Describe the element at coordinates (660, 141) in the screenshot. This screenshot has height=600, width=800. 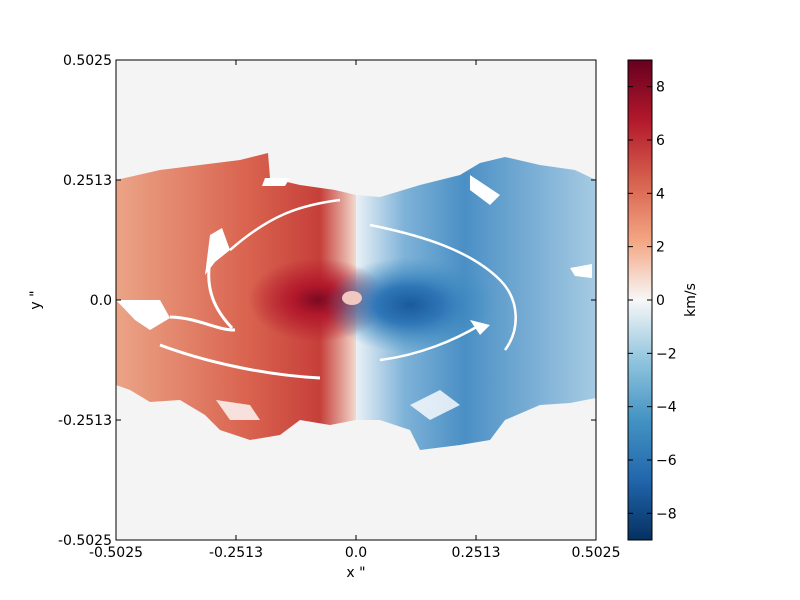
I see `colorbar-tick-label: 6` at that location.